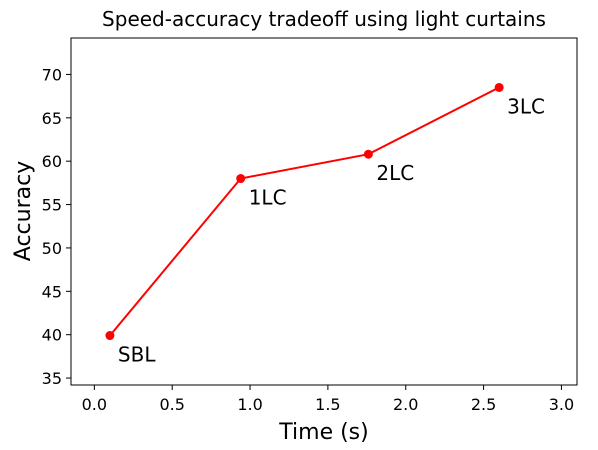  What do you see at coordinates (483, 404) in the screenshot?
I see `x-tick-label: 2.5` at bounding box center [483, 404].